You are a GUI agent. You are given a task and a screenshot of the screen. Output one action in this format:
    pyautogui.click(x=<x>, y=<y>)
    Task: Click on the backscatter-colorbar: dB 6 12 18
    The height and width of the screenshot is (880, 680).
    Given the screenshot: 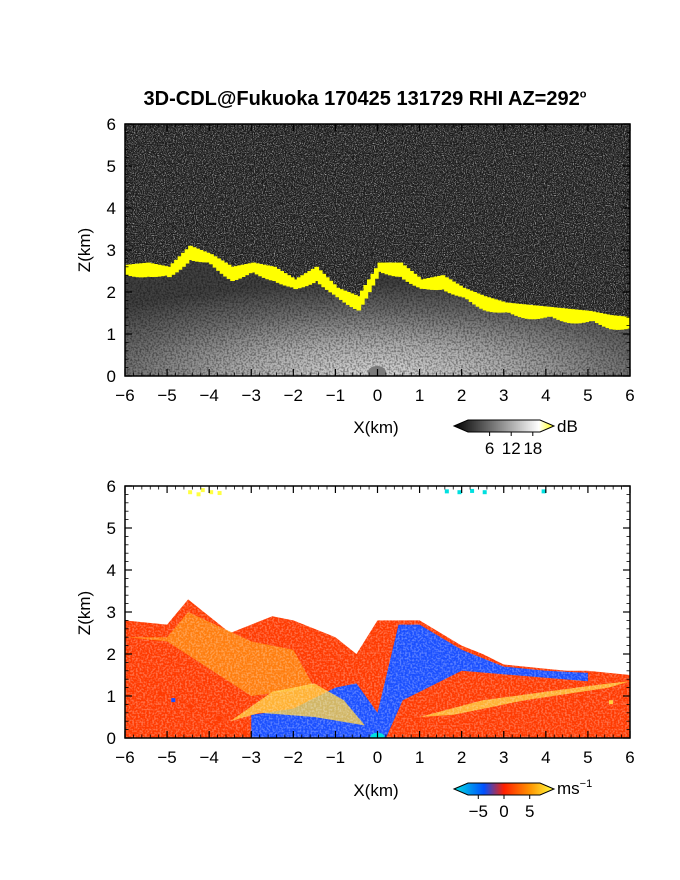 What is the action you would take?
    pyautogui.click(x=515, y=437)
    